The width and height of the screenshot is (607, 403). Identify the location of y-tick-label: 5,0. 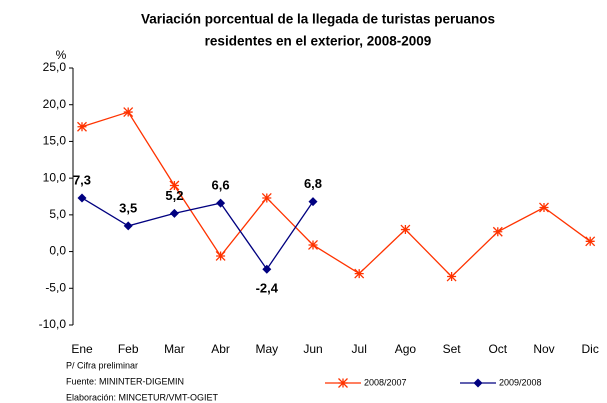
(57, 214).